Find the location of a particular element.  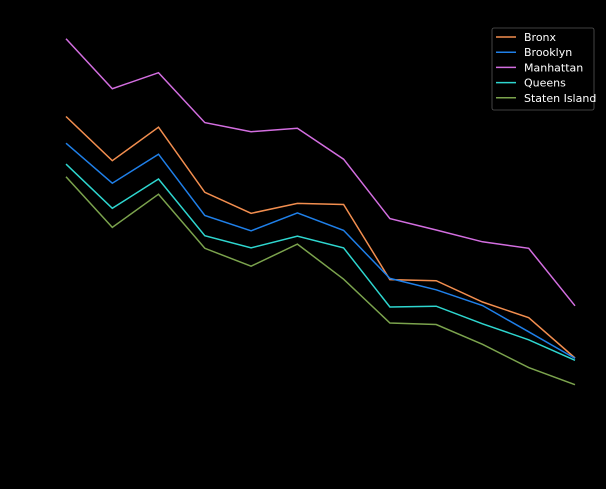

legend-label-queens: Queens is located at coordinates (545, 83).